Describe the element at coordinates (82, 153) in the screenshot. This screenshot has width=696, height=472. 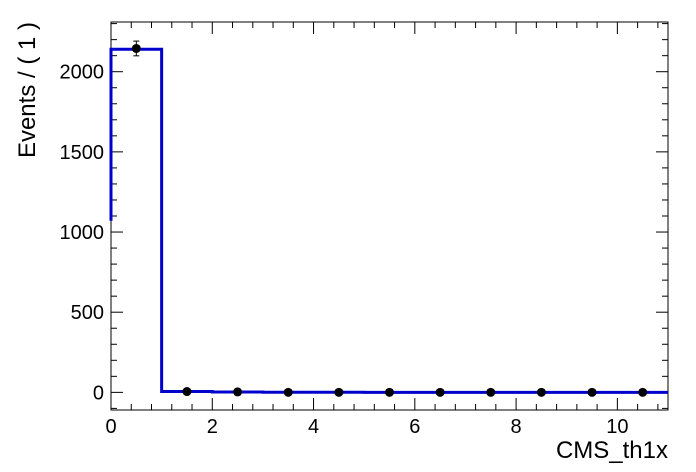
I see `y-tick-label: 1500` at that location.